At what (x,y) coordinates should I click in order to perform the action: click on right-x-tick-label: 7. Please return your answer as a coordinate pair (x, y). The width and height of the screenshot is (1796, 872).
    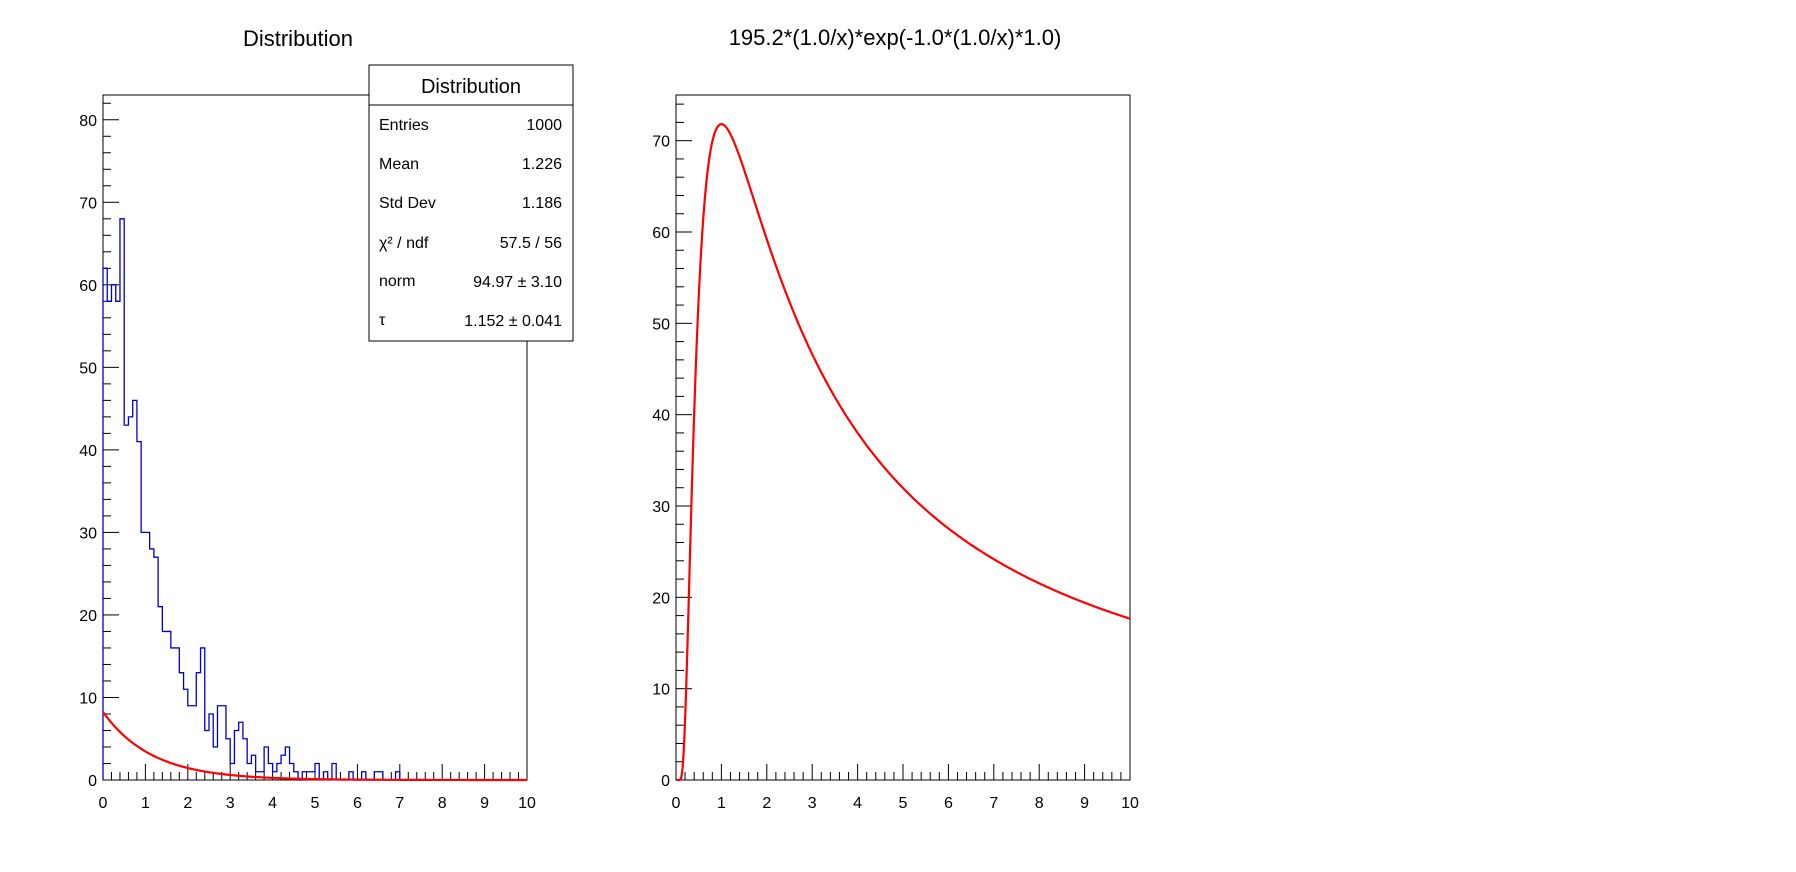
    Looking at the image, I should click on (993, 803).